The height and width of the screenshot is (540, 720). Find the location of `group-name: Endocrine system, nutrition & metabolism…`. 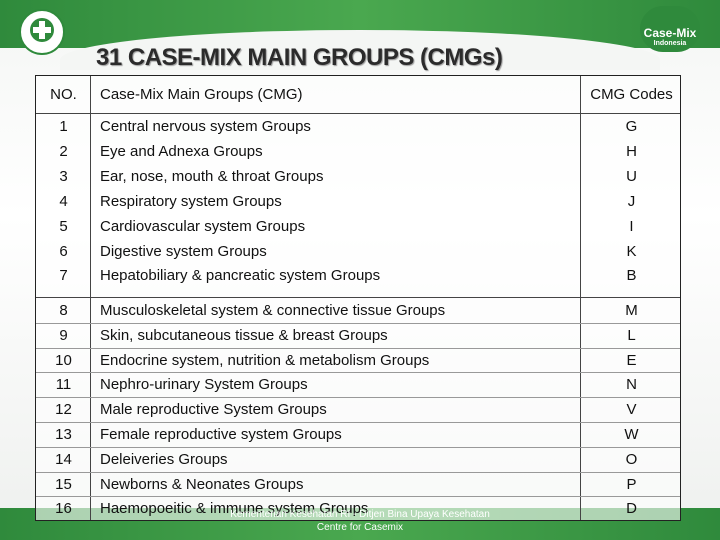

group-name: Endocrine system, nutrition & metabolism… is located at coordinates (265, 360).